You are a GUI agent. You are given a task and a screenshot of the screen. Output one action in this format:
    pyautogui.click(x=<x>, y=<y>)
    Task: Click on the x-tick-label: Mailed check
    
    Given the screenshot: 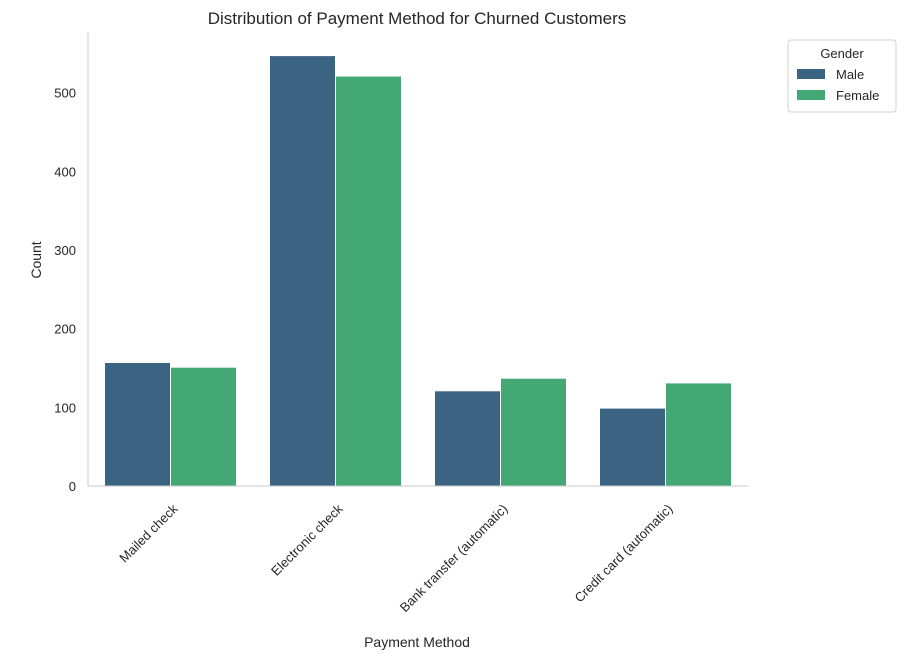 What is the action you would take?
    pyautogui.click(x=148, y=533)
    